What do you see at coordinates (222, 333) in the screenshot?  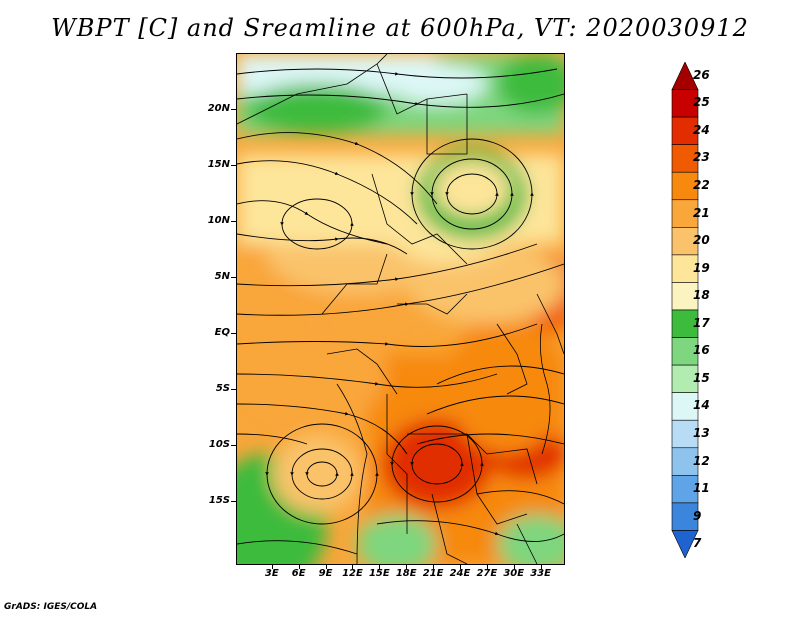 I see `lat-tick-label: EQ` at bounding box center [222, 333].